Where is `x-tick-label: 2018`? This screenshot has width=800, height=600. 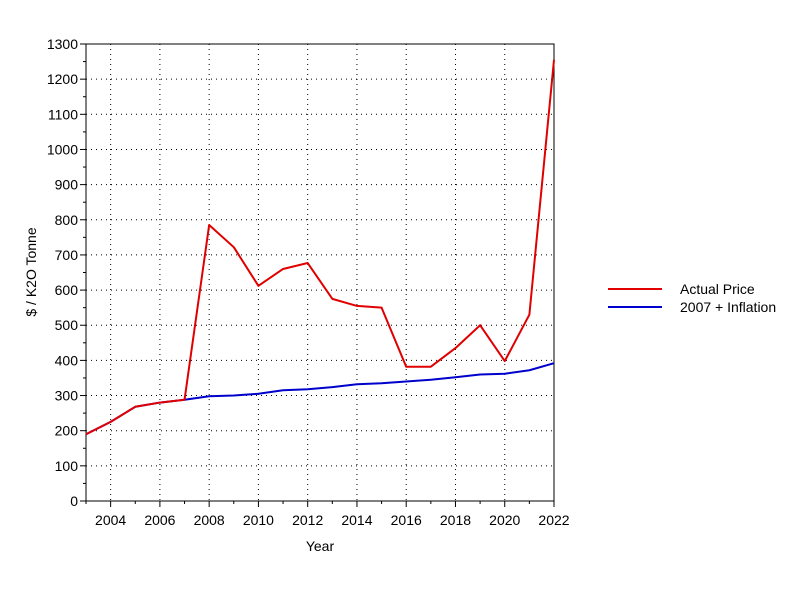
x-tick-label: 2018 is located at coordinates (455, 520).